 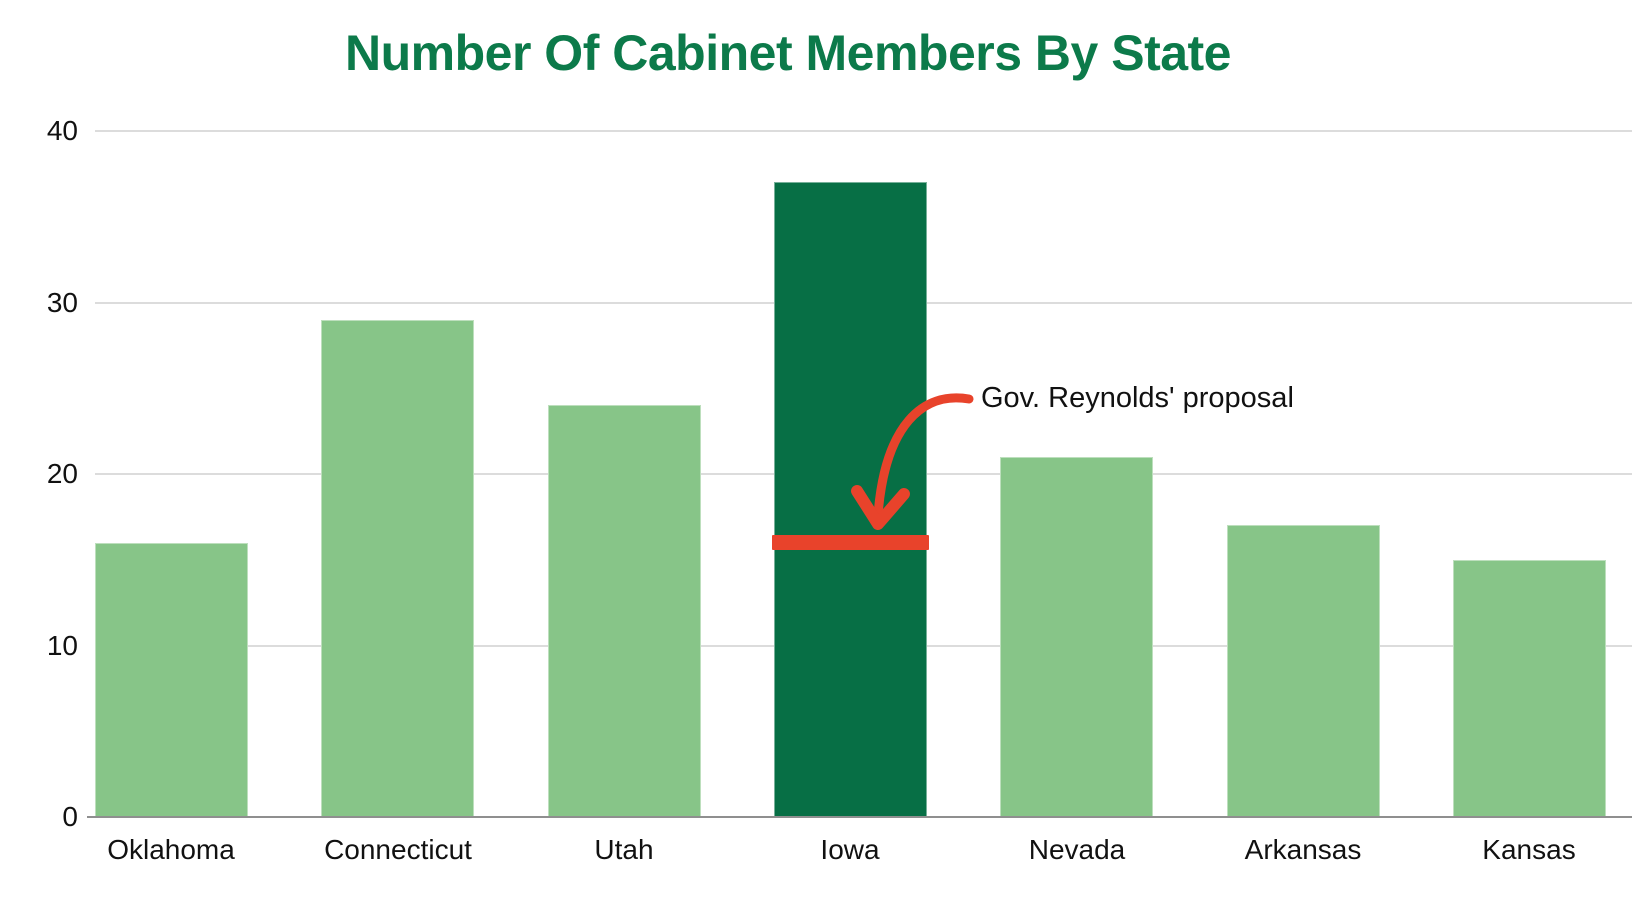 I want to click on y-tick-label-20: 20, so click(x=62, y=473).